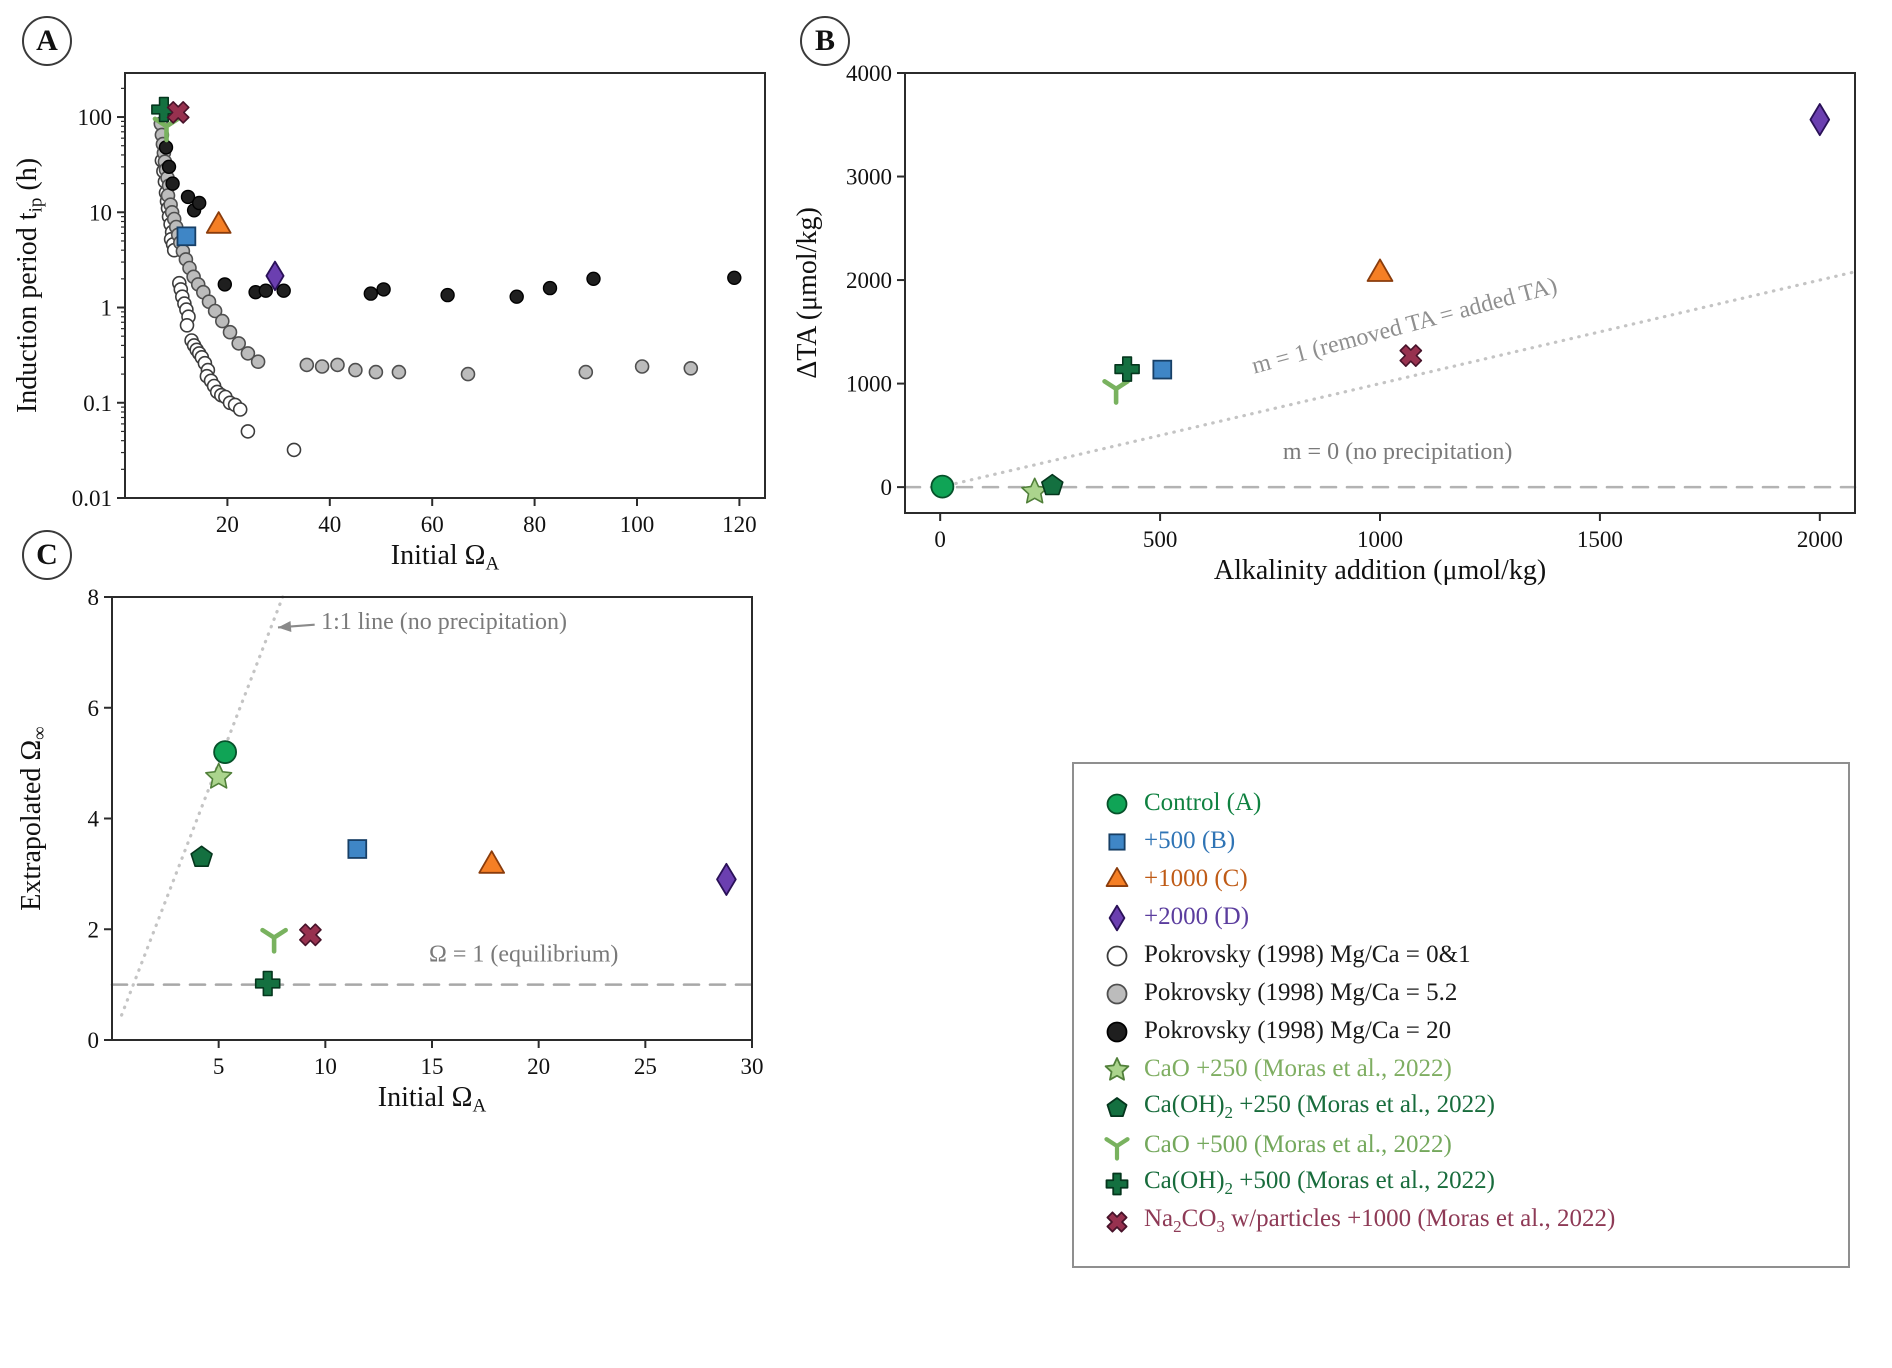  I want to click on svg-text: Alkalinity addition (μmol/kg), so click(1380, 570).